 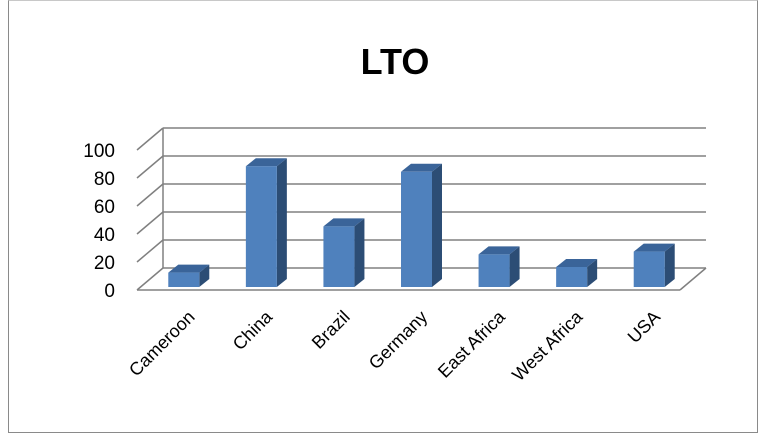 What do you see at coordinates (109, 291) in the screenshot?
I see `y-tick-label: 0` at bounding box center [109, 291].